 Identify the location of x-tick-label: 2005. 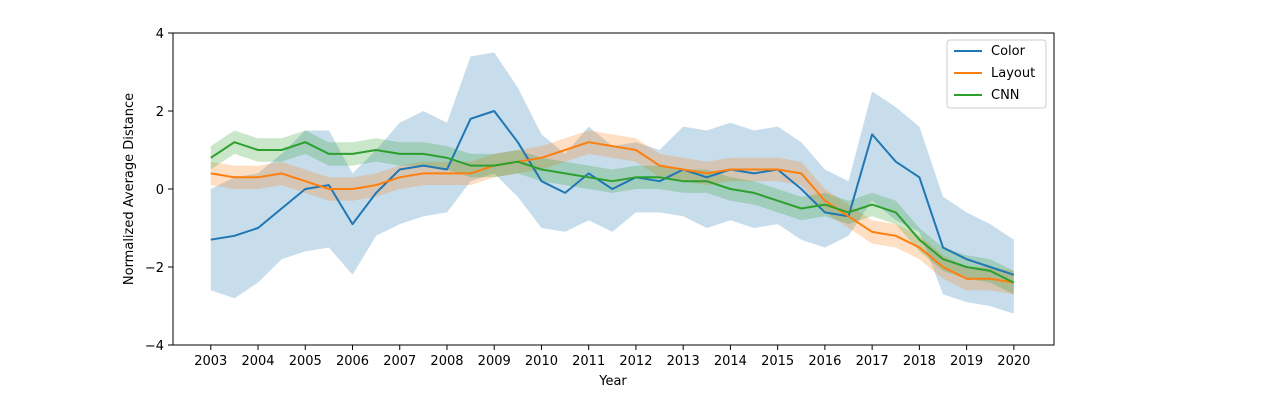
(305, 361).